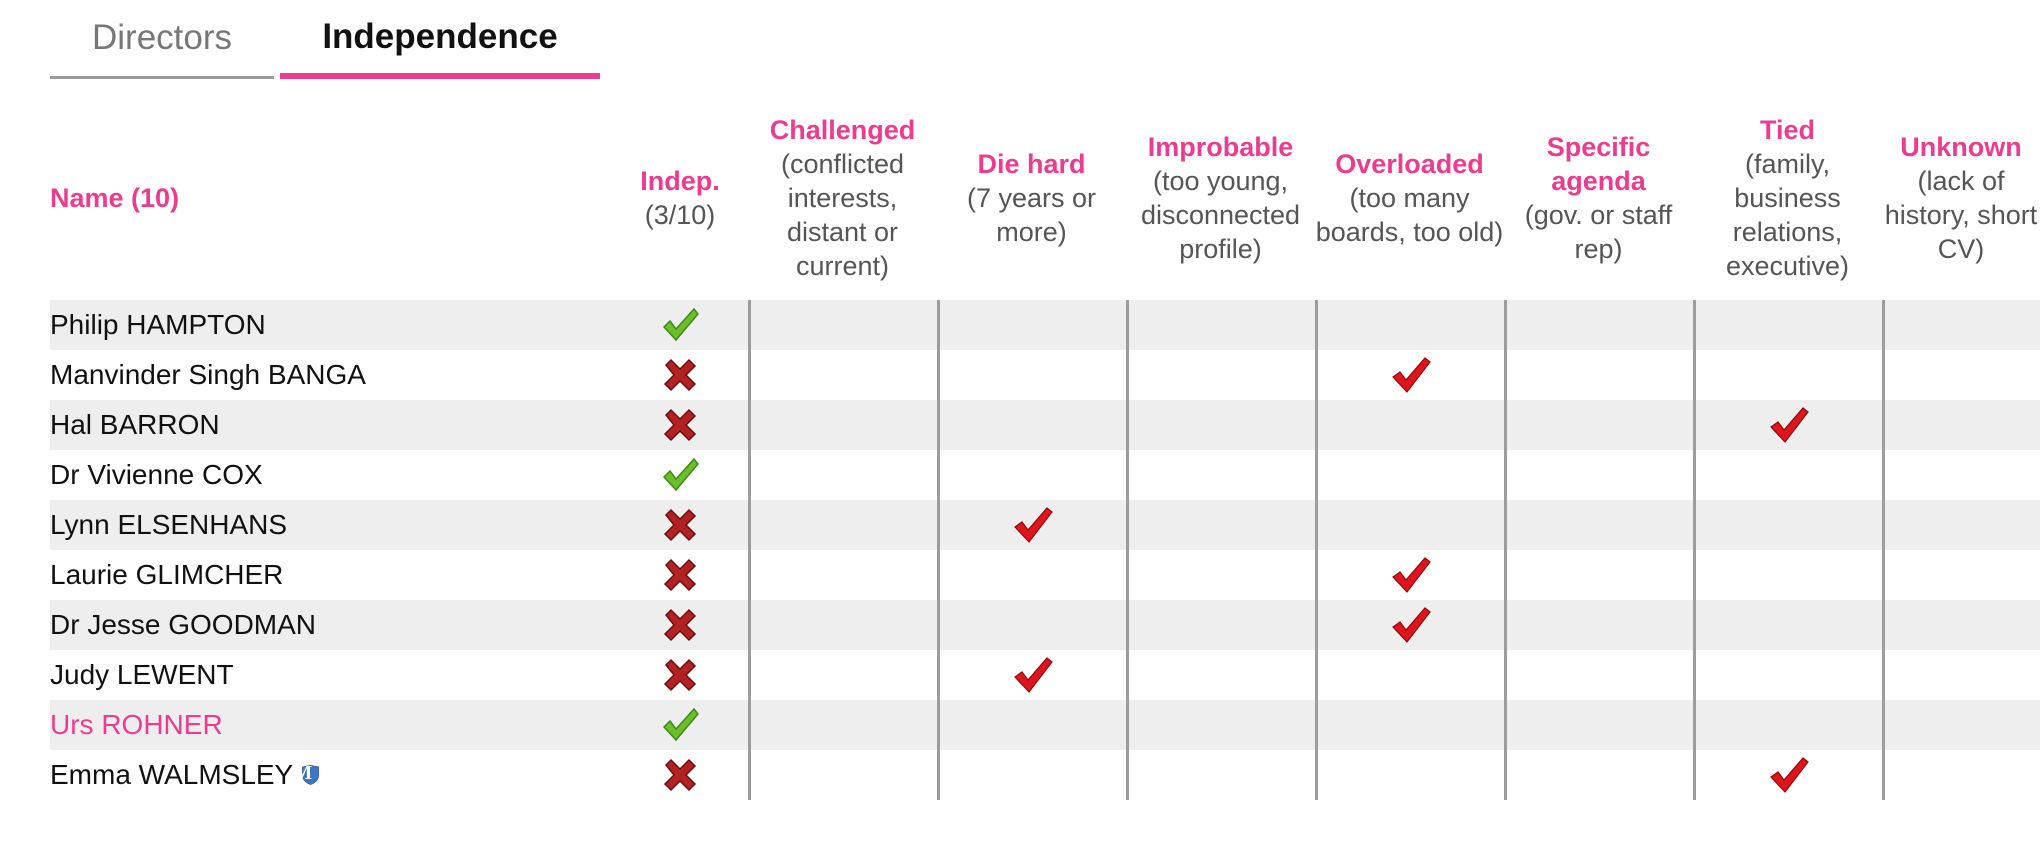  Describe the element at coordinates (1961, 214) in the screenshot. I see `header-unknown-sub: (lack of history, short CV)` at that location.